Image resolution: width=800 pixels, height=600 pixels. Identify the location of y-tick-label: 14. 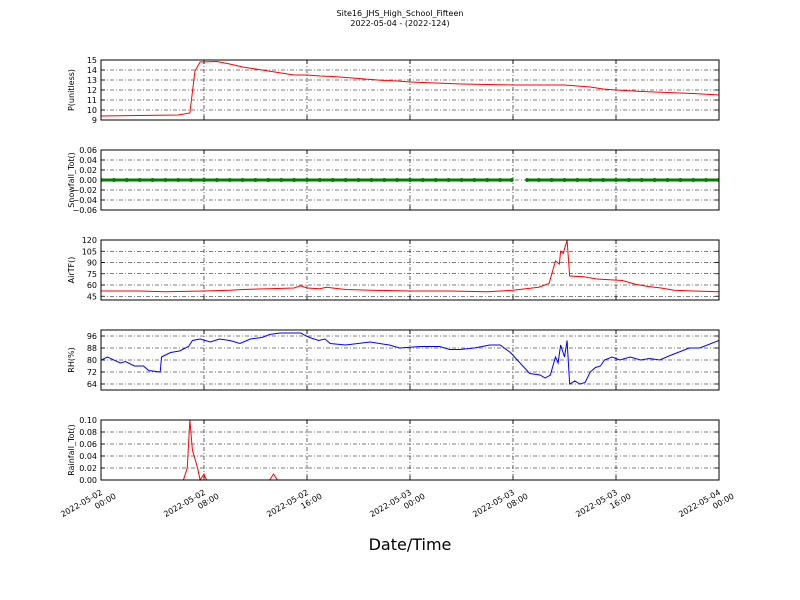
(92, 70).